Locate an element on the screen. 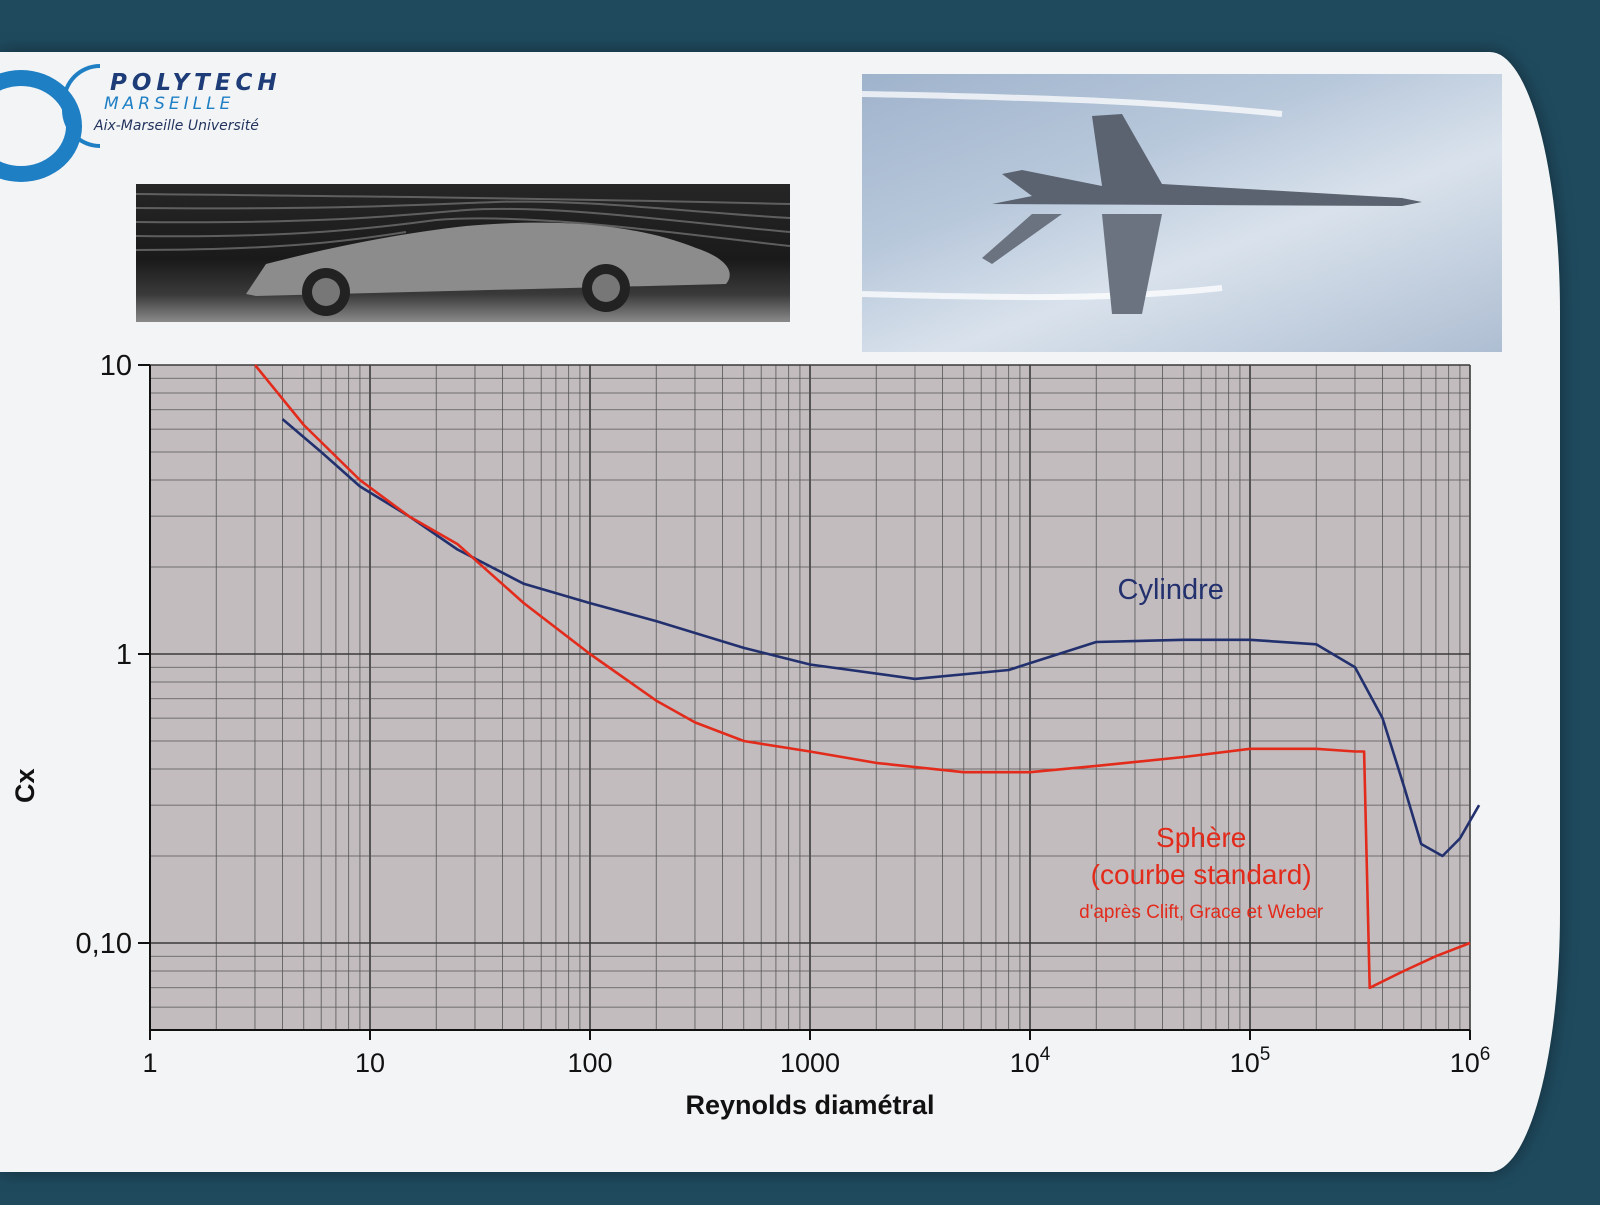 This screenshot has height=1205, width=1600. x-tick-label: 1000 is located at coordinates (810, 1063).